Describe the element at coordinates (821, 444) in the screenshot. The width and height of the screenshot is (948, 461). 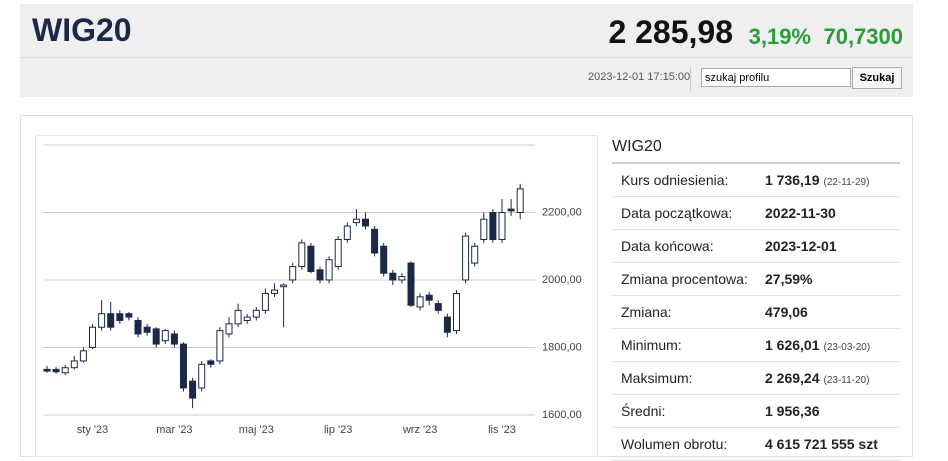
I see `row-value: 4 615 721 555 szt` at that location.